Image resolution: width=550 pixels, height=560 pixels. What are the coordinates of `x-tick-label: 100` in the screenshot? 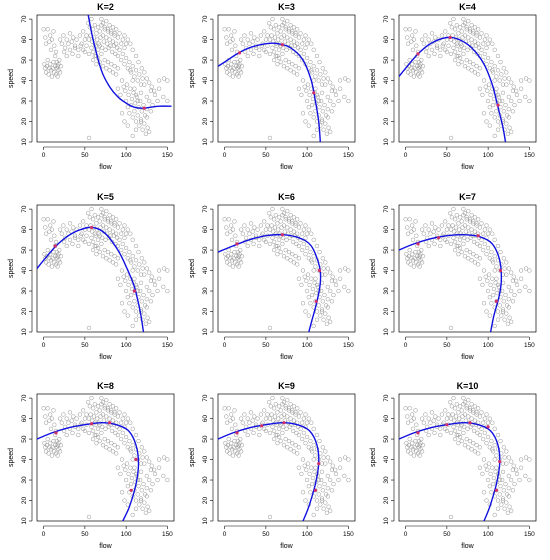 It's located at (126, 534).